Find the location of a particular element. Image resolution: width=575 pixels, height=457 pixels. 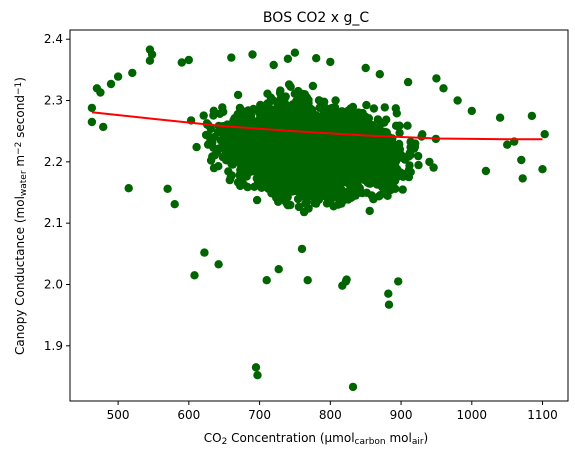

x-tick-label: 800 is located at coordinates (330, 415).